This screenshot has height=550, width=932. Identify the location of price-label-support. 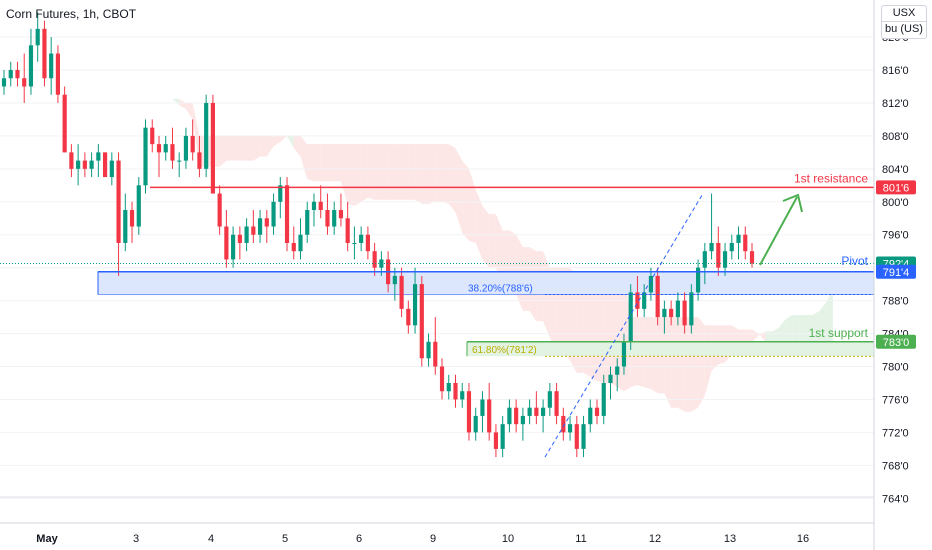
(896, 341).